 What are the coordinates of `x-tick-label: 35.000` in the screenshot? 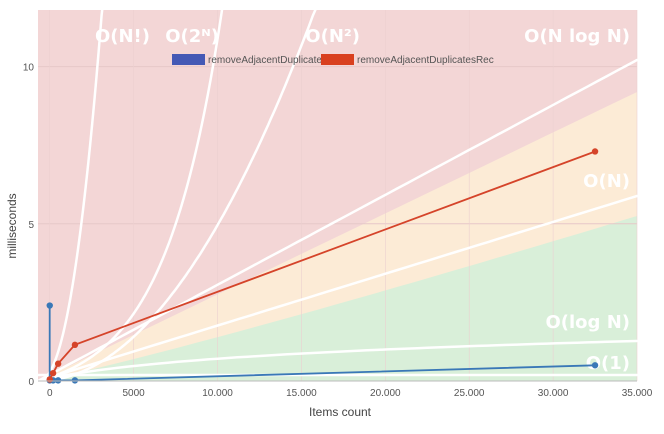 It's located at (637, 393).